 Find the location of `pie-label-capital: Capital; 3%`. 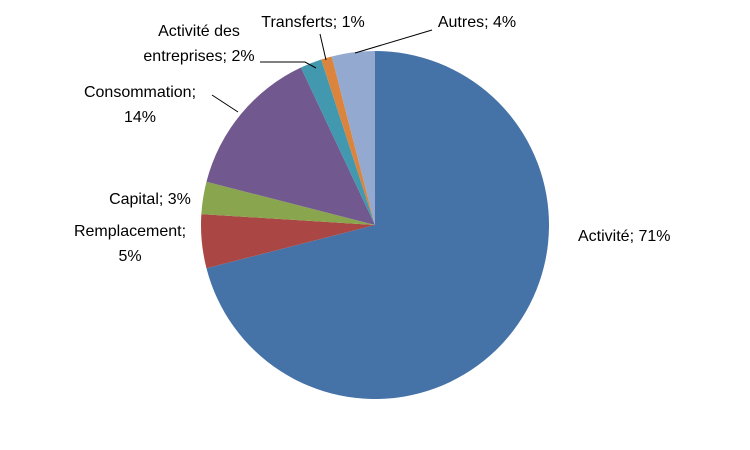

pie-label-capital: Capital; 3% is located at coordinates (150, 199).